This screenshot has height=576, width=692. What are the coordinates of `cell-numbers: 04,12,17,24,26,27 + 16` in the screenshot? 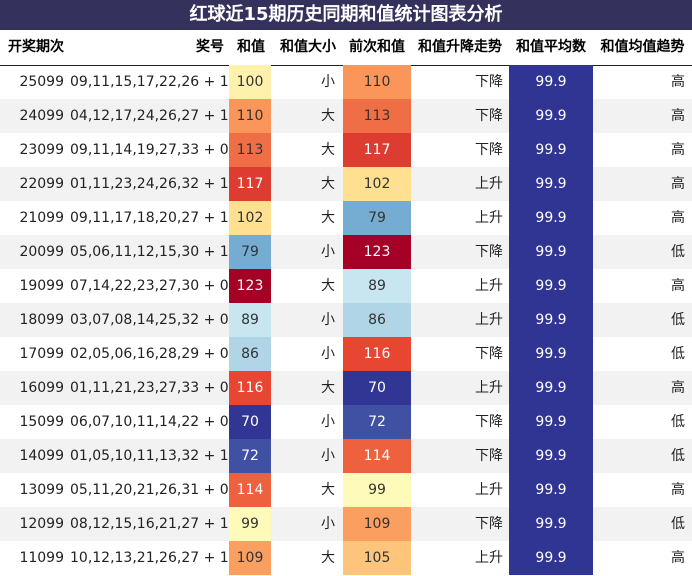 It's located at (154, 116).